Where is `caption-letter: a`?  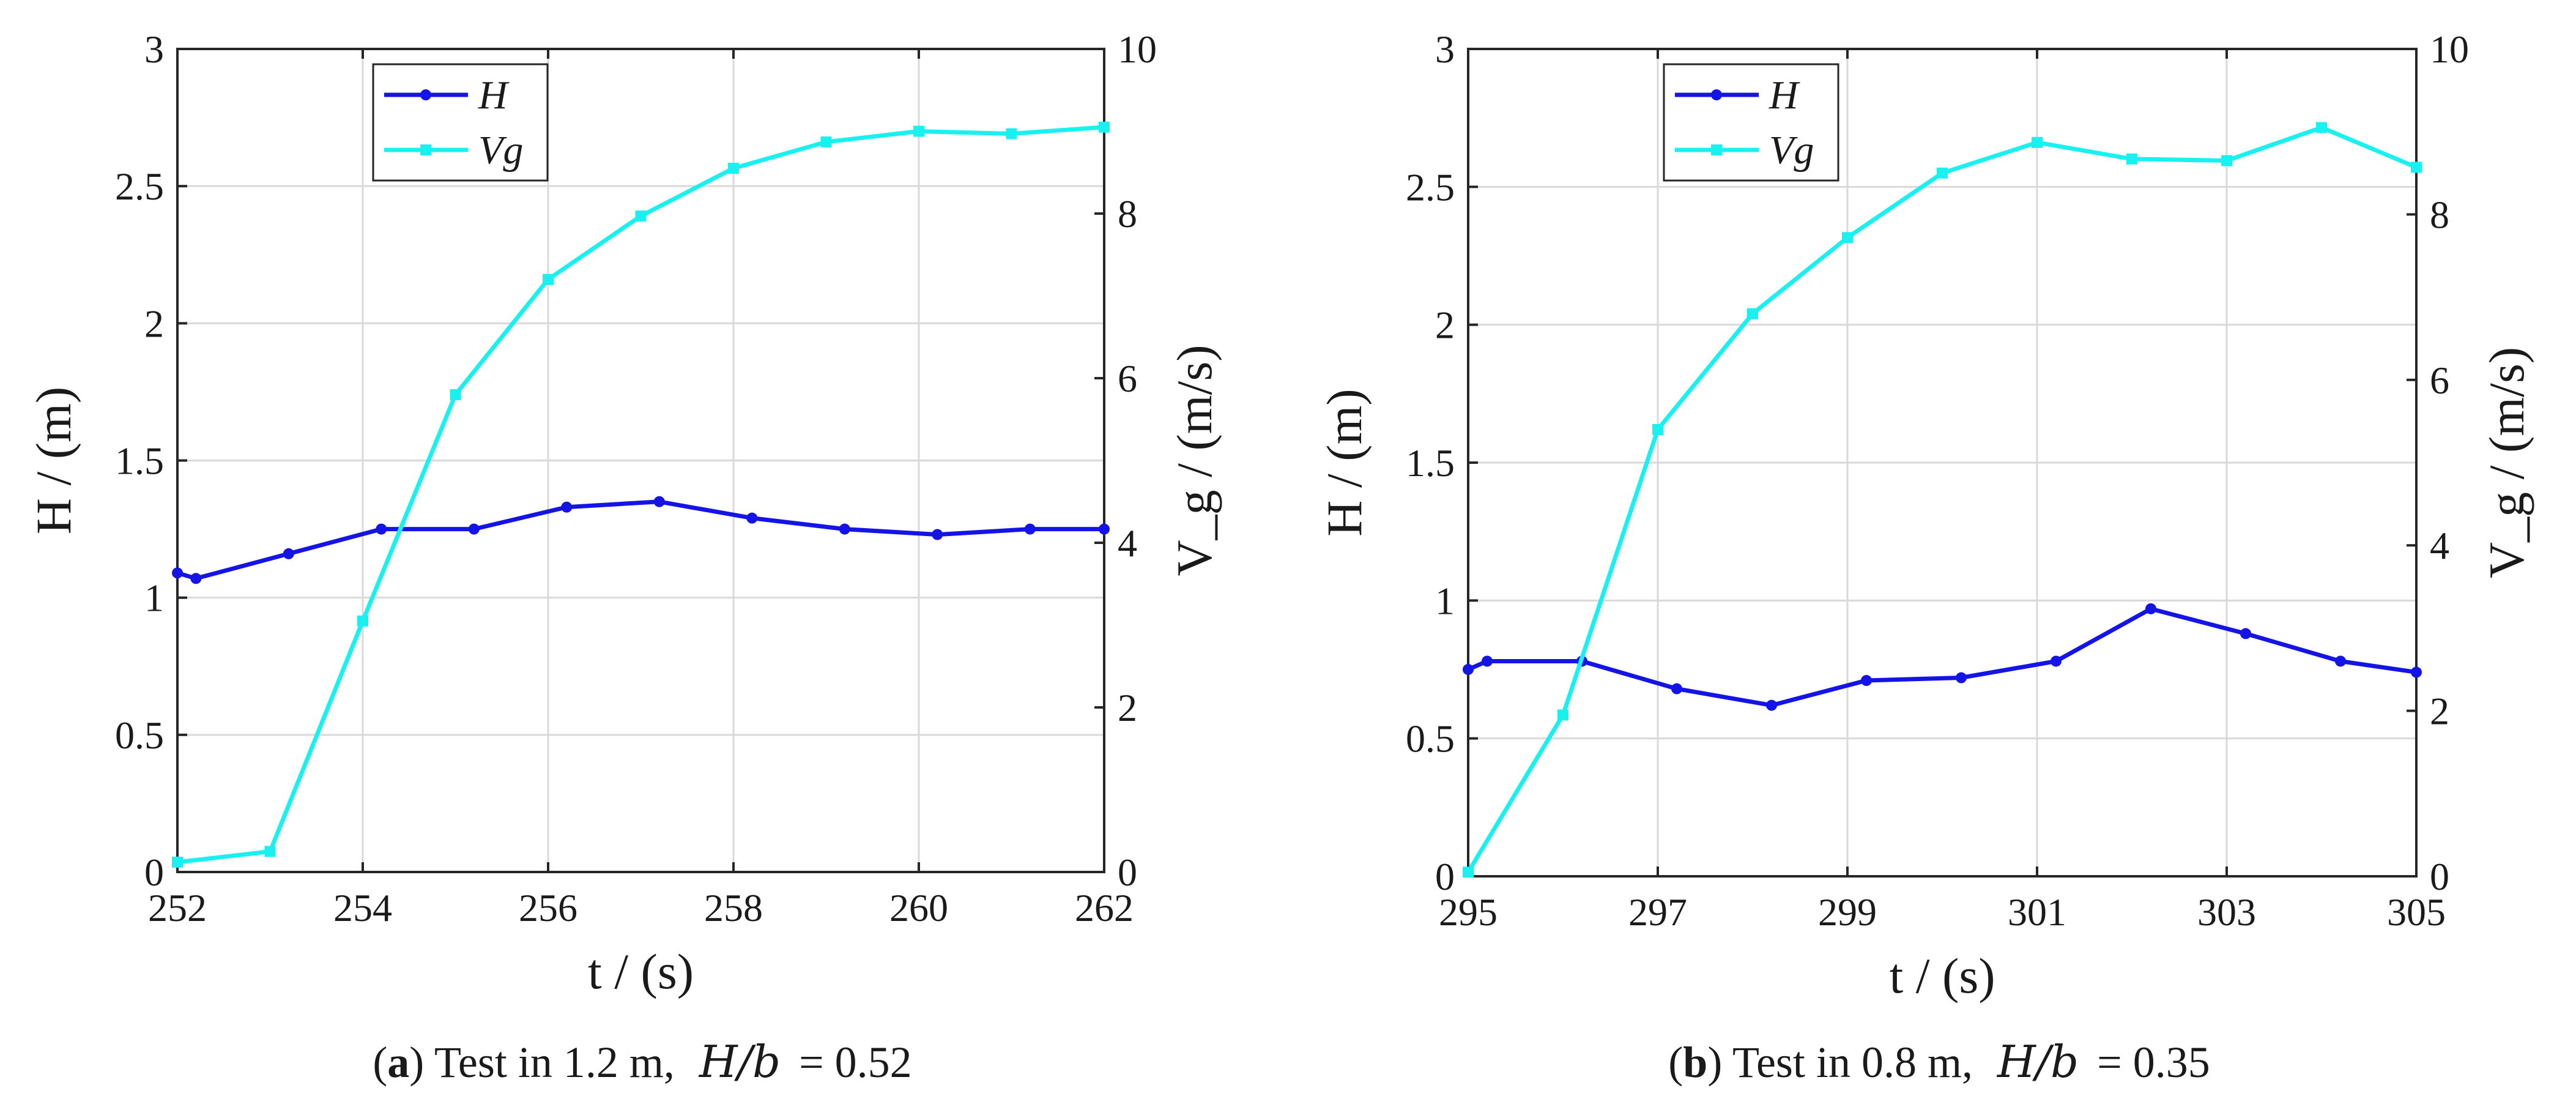 caption-letter: a is located at coordinates (398, 1062).